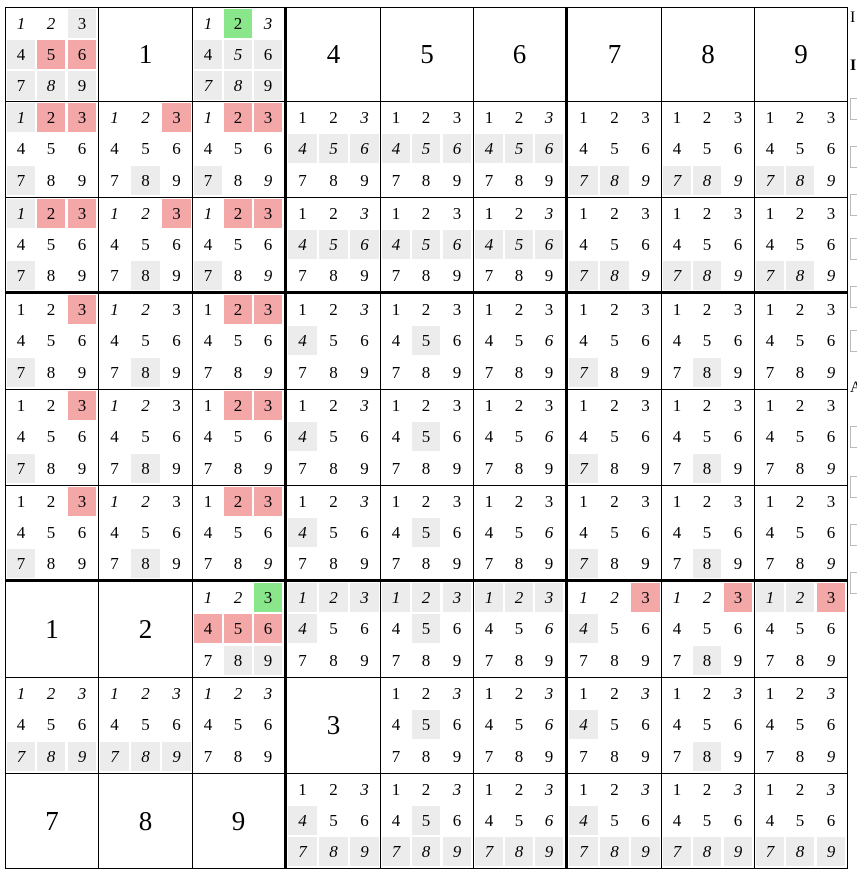  What do you see at coordinates (146, 630) in the screenshot?
I see `cell-r7c2: 2` at bounding box center [146, 630].